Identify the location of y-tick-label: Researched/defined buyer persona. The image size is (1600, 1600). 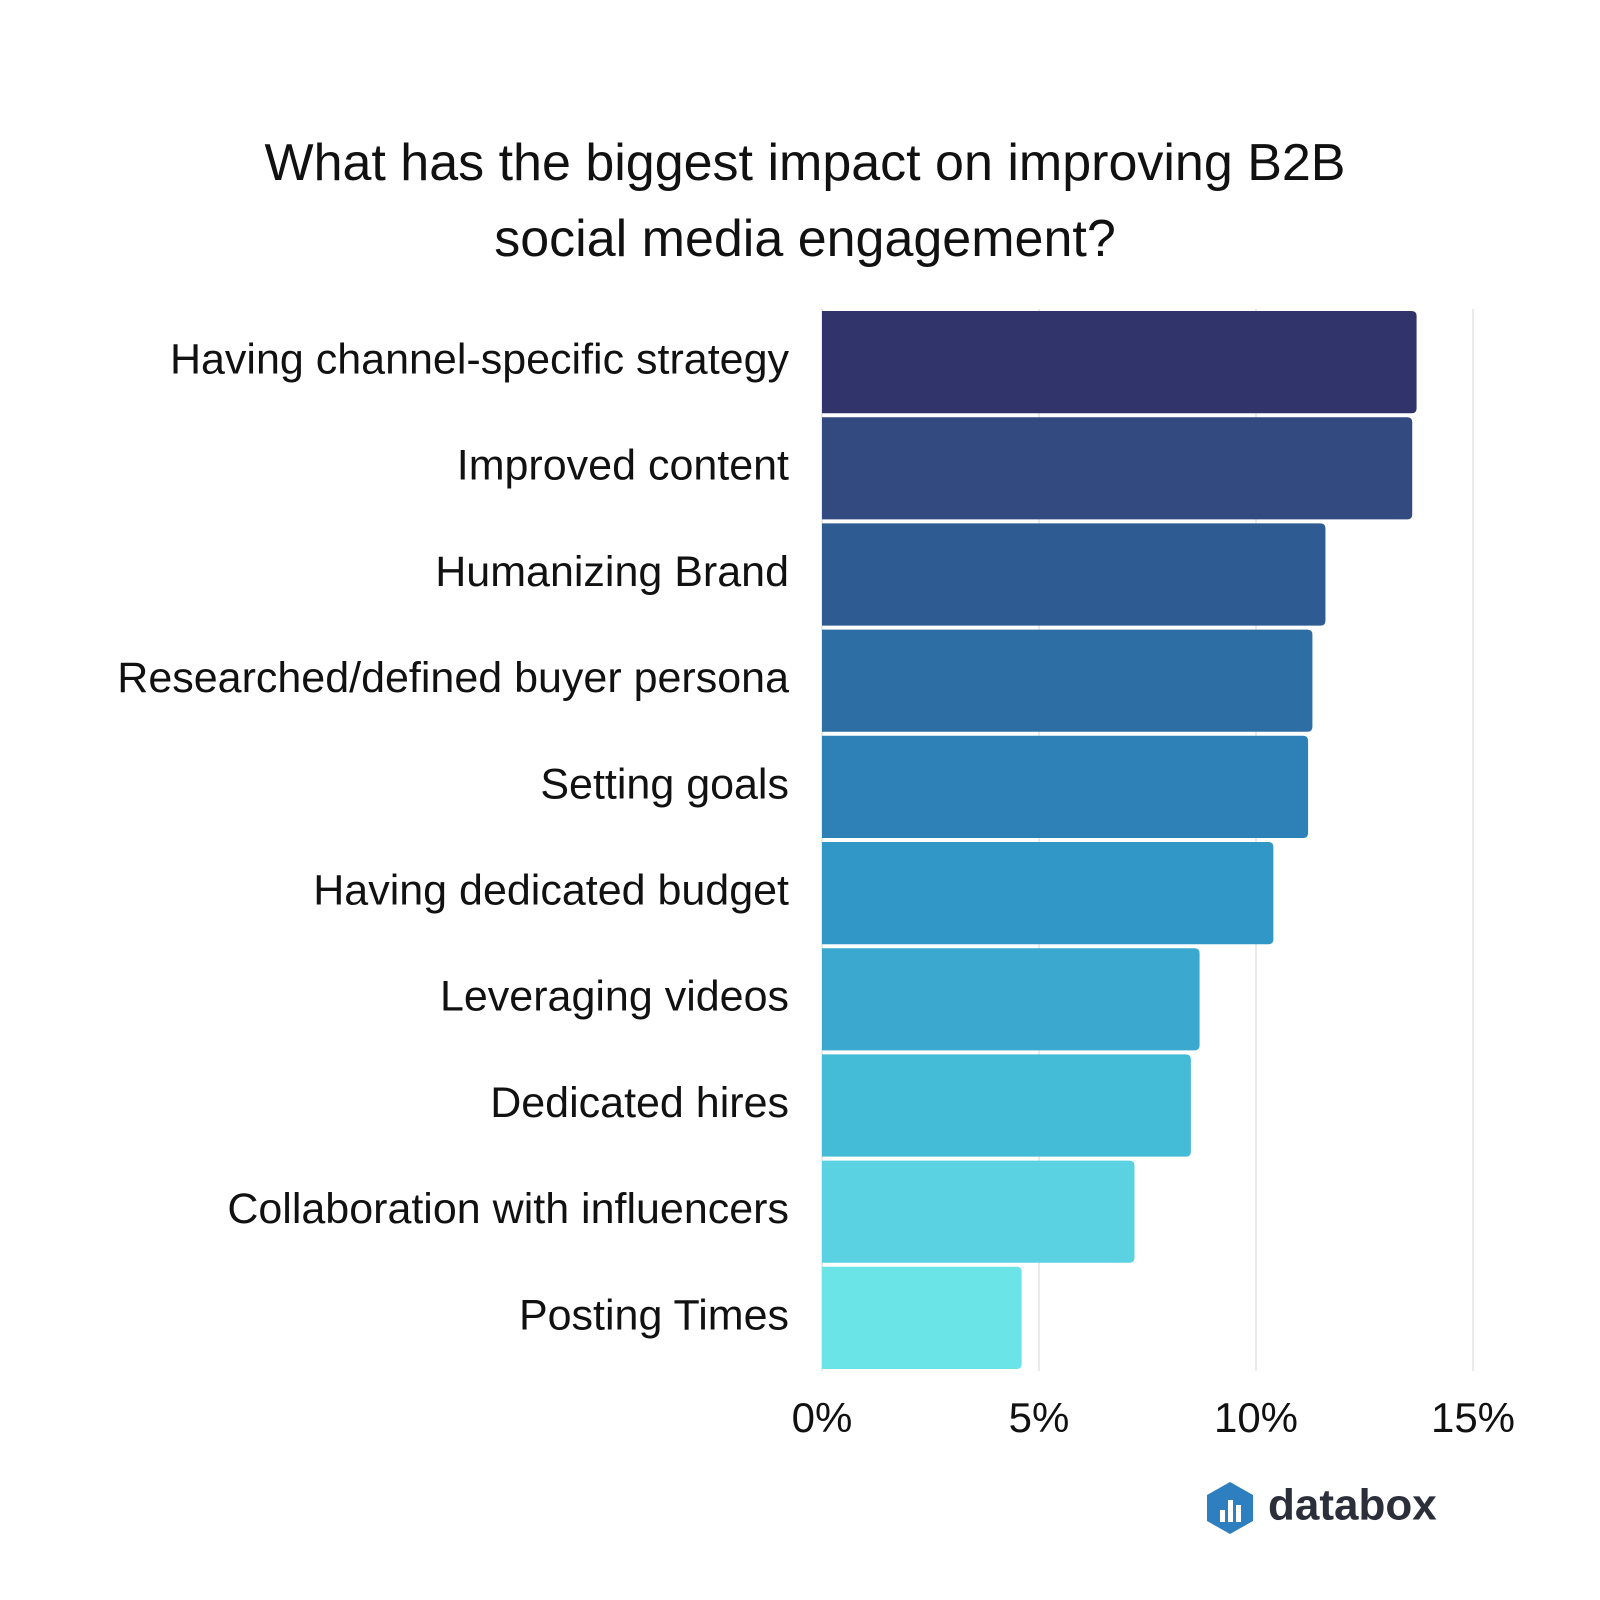
(453, 678).